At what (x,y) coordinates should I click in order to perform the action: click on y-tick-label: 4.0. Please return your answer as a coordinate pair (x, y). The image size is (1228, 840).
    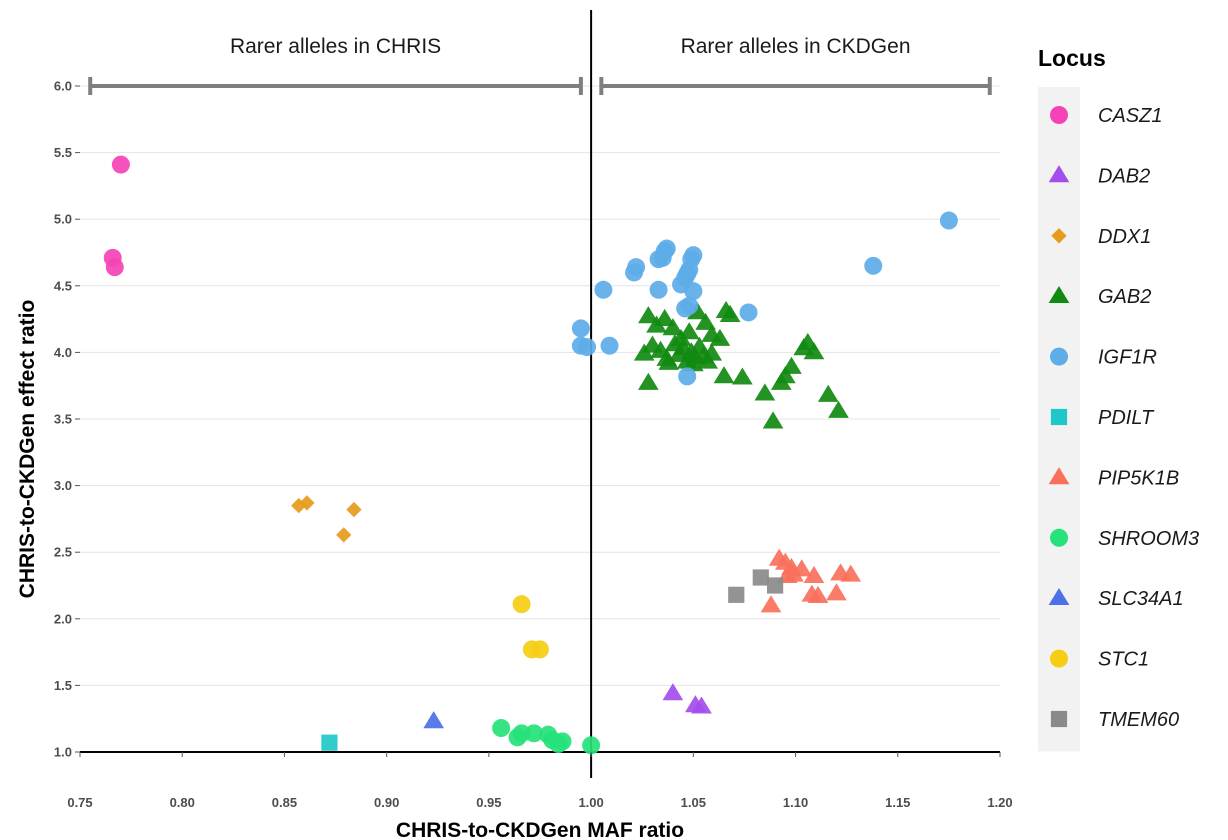
    Looking at the image, I should click on (63, 352).